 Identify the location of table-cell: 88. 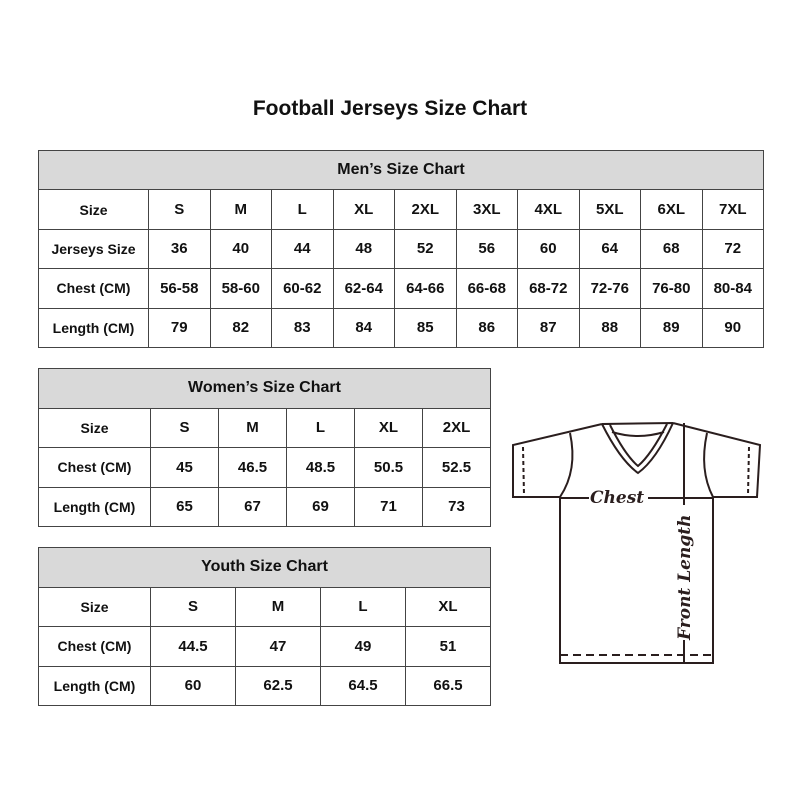
(609, 327).